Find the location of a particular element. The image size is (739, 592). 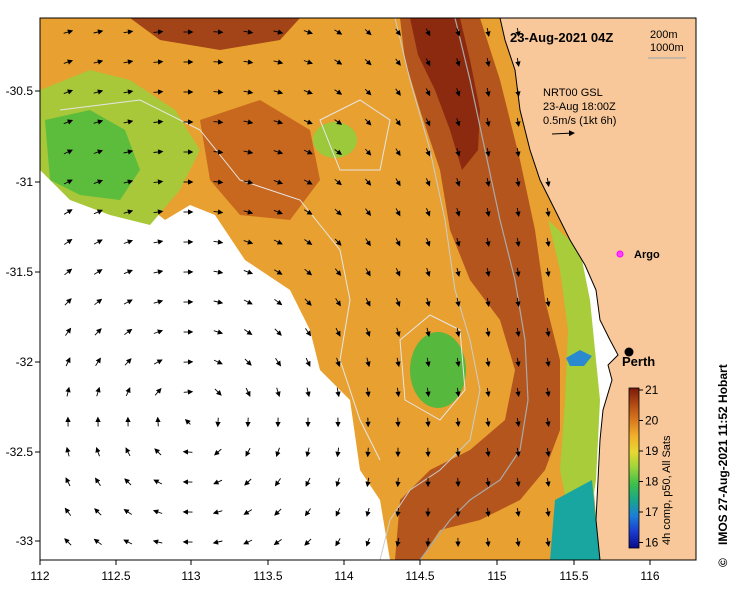

x-tick-label: 114 is located at coordinates (343, 576).